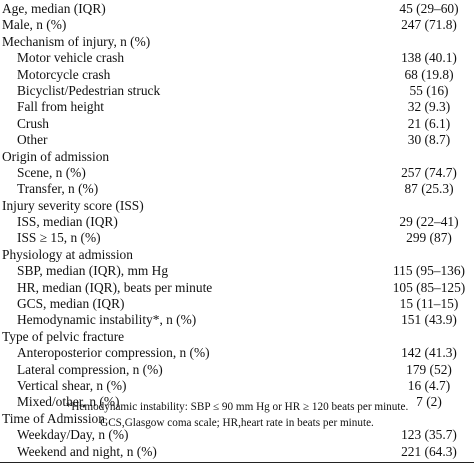 The height and width of the screenshot is (463, 474). I want to click on row-label: Lateral compression, n (%), so click(90, 369).